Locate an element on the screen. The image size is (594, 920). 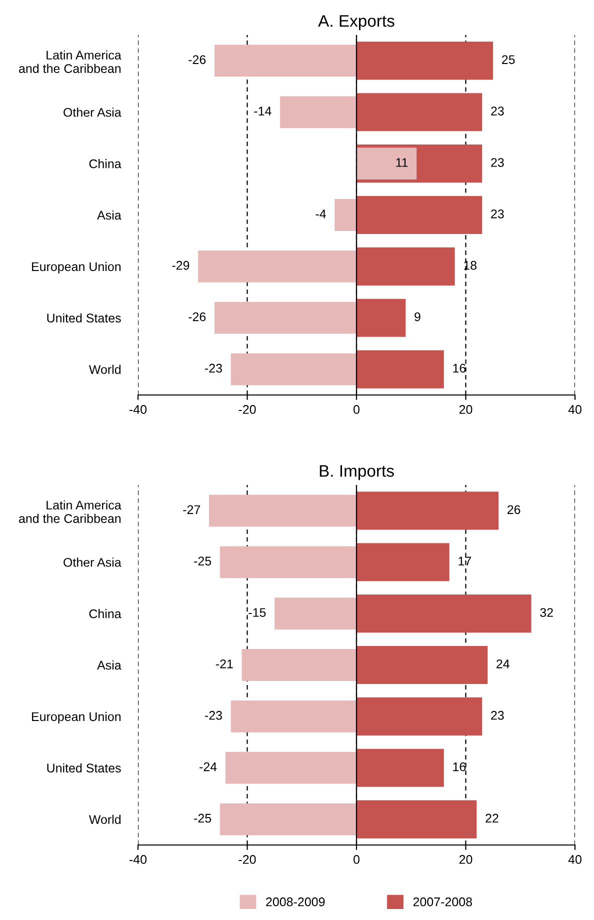
data-label: -24 is located at coordinates (208, 767).